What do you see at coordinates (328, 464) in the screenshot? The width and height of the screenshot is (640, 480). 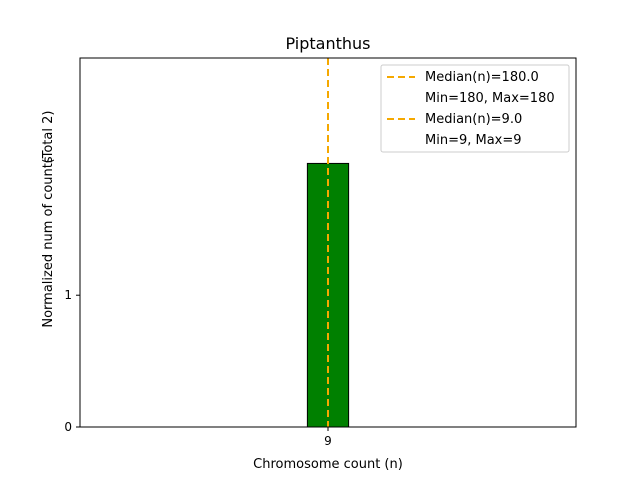 I see `x-axis-label: Chromosome count (n)` at bounding box center [328, 464].